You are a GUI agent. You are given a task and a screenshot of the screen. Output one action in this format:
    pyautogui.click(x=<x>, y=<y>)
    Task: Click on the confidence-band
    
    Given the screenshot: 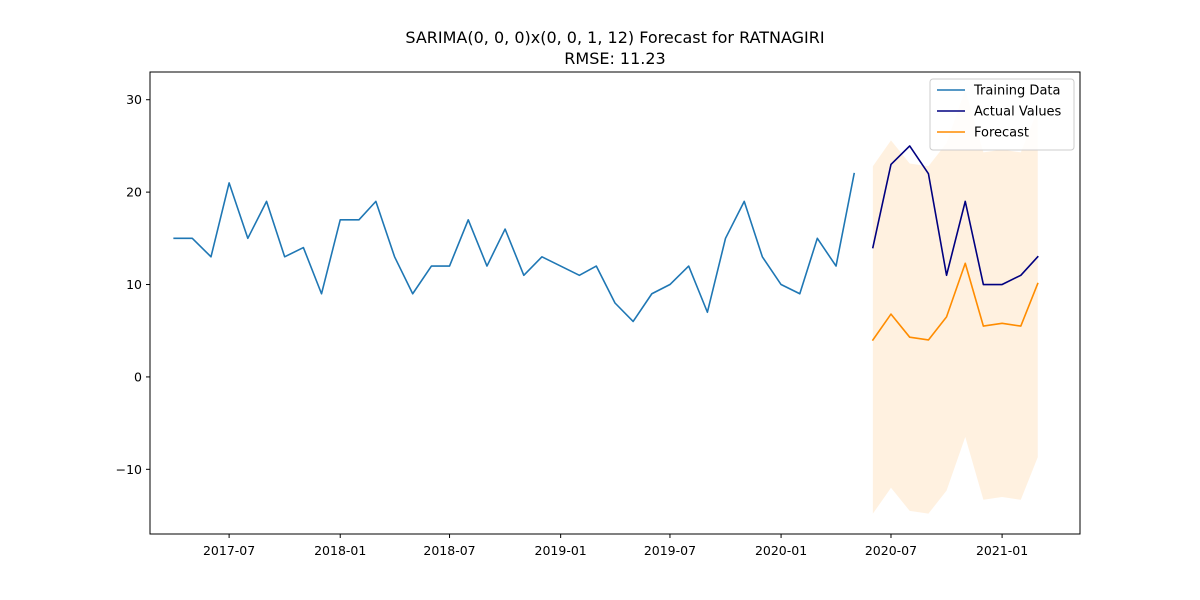 What is the action you would take?
    pyautogui.click(x=955, y=301)
    